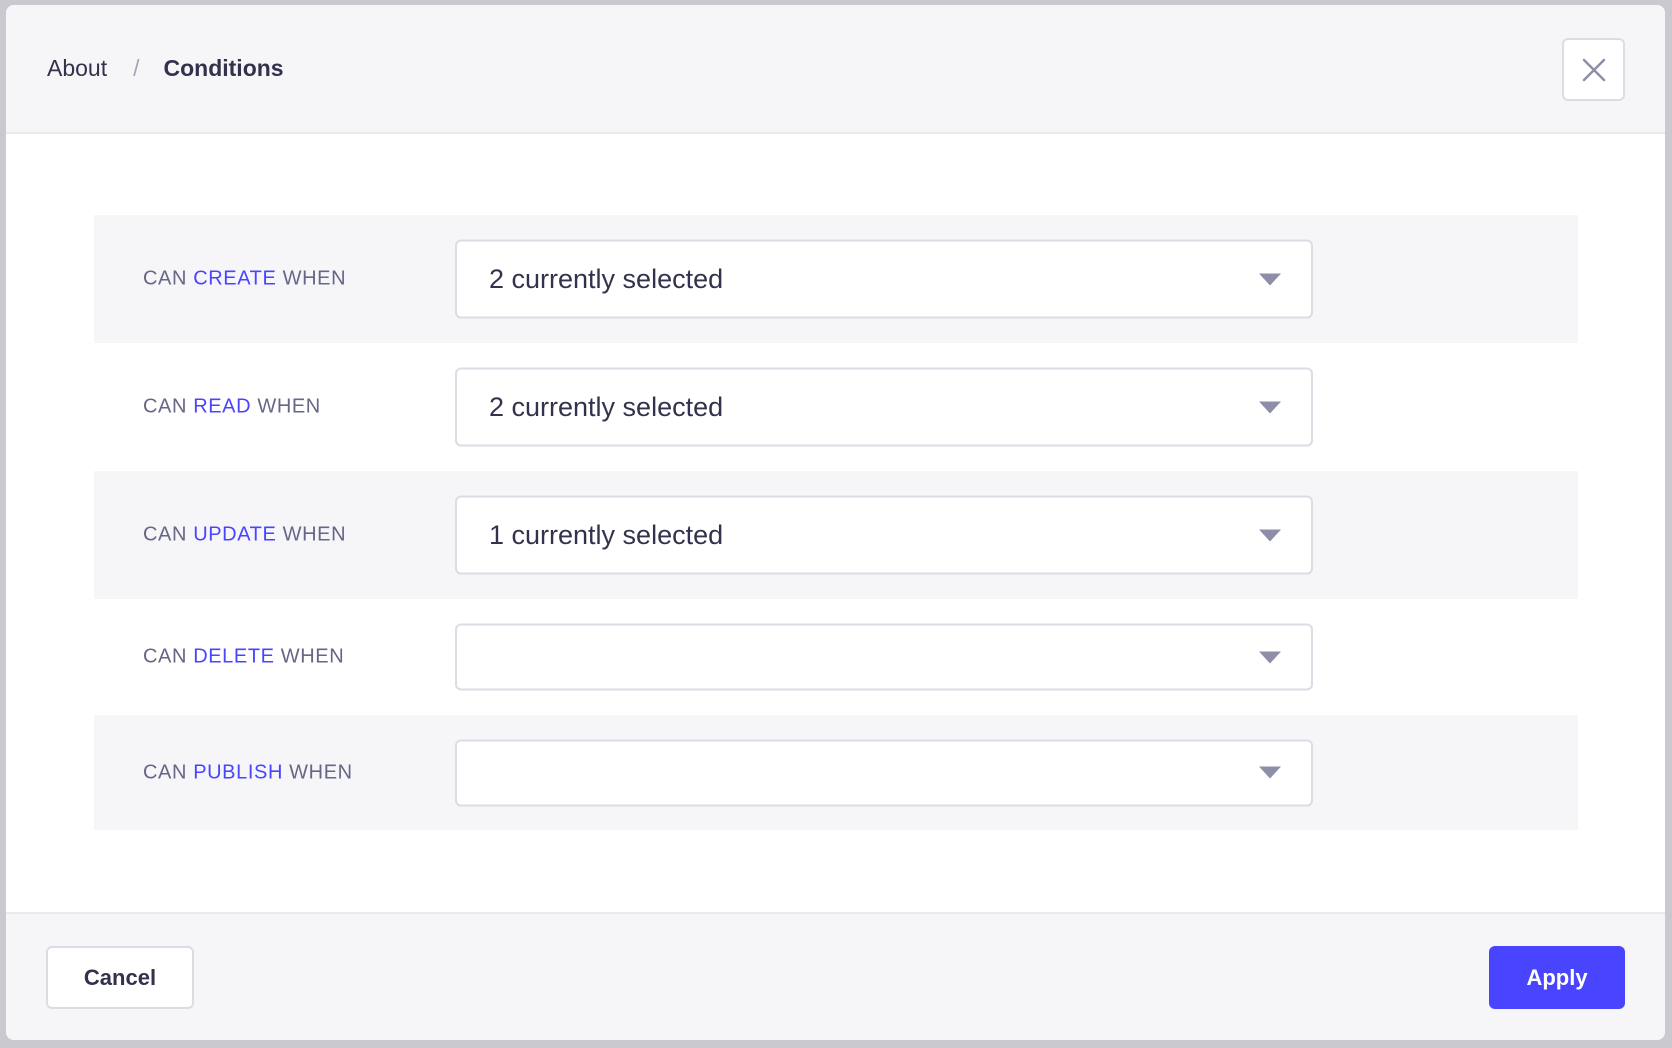  Describe the element at coordinates (606, 534) in the screenshot. I see `select-value: 1 currently selected` at that location.